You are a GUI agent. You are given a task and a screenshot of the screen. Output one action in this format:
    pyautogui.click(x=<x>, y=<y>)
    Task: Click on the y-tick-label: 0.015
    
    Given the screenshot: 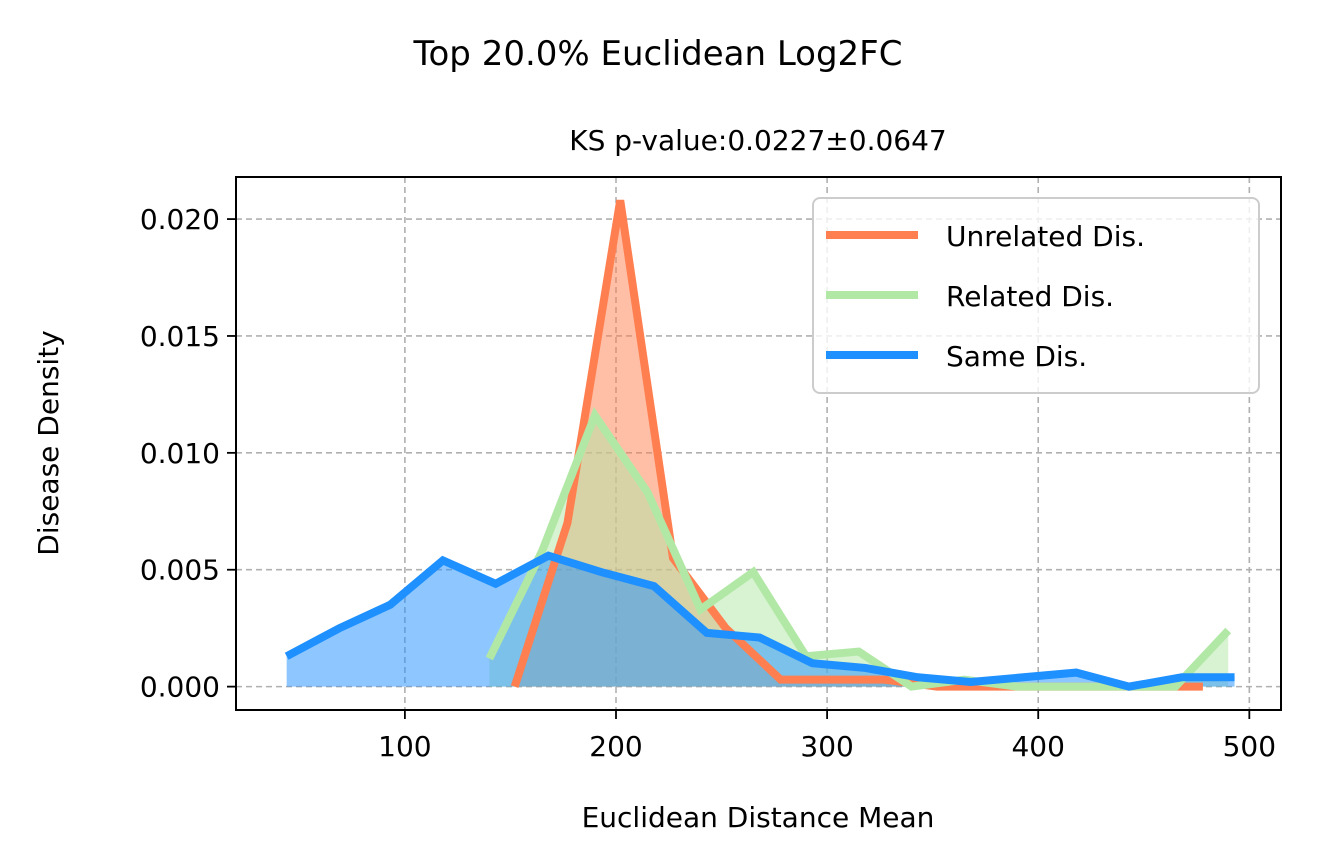 What is the action you would take?
    pyautogui.click(x=180, y=336)
    